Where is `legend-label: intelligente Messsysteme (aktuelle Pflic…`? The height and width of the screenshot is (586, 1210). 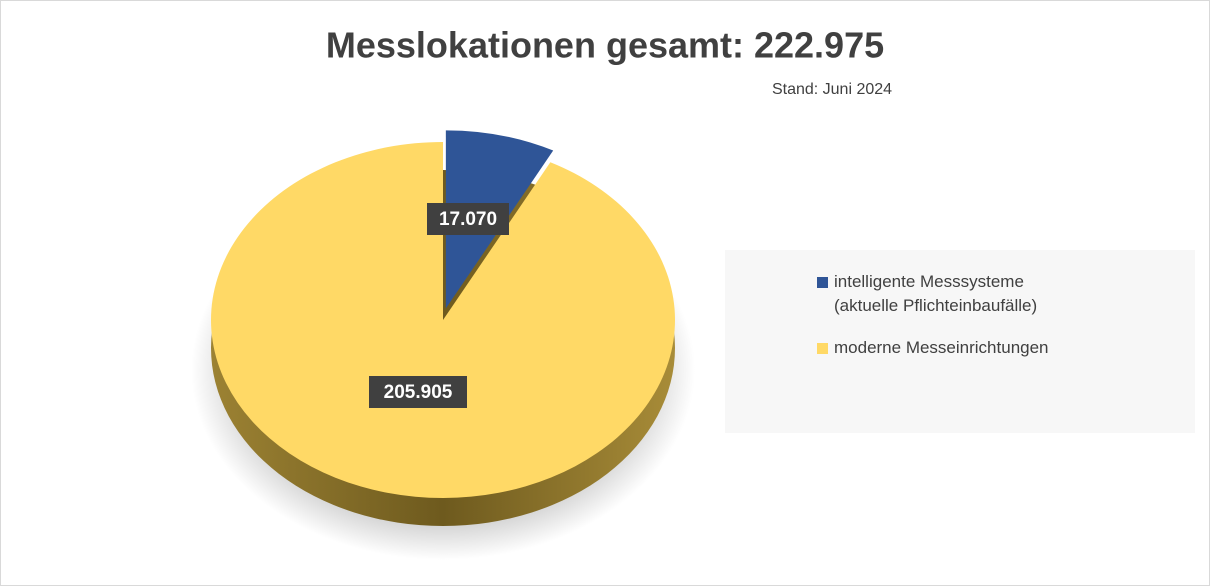 legend-label: intelligente Messsysteme (aktuelle Pflic… is located at coordinates (936, 293).